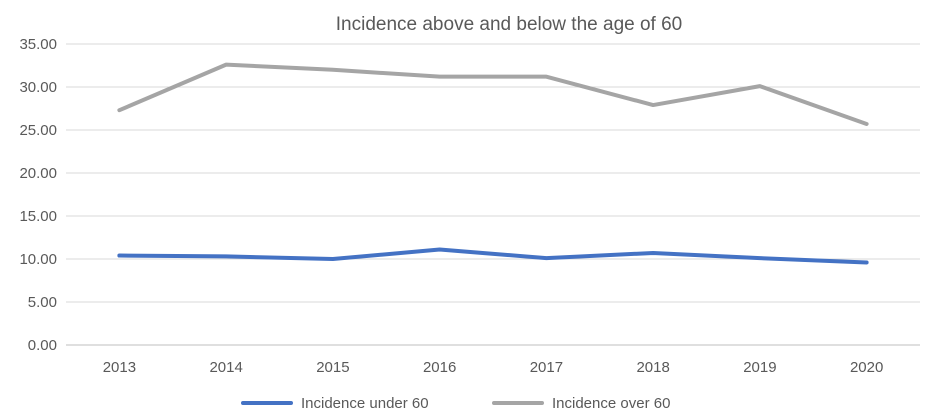 This screenshot has height=411, width=928. Describe the element at coordinates (365, 403) in the screenshot. I see `legend-label: Incidence under 60` at that location.